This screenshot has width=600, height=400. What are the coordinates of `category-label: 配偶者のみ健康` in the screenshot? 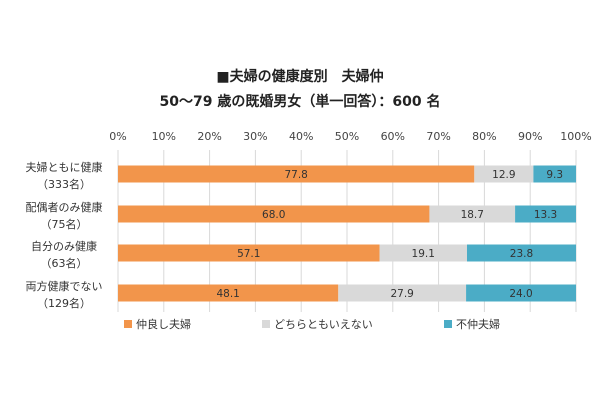 It's located at (64, 207).